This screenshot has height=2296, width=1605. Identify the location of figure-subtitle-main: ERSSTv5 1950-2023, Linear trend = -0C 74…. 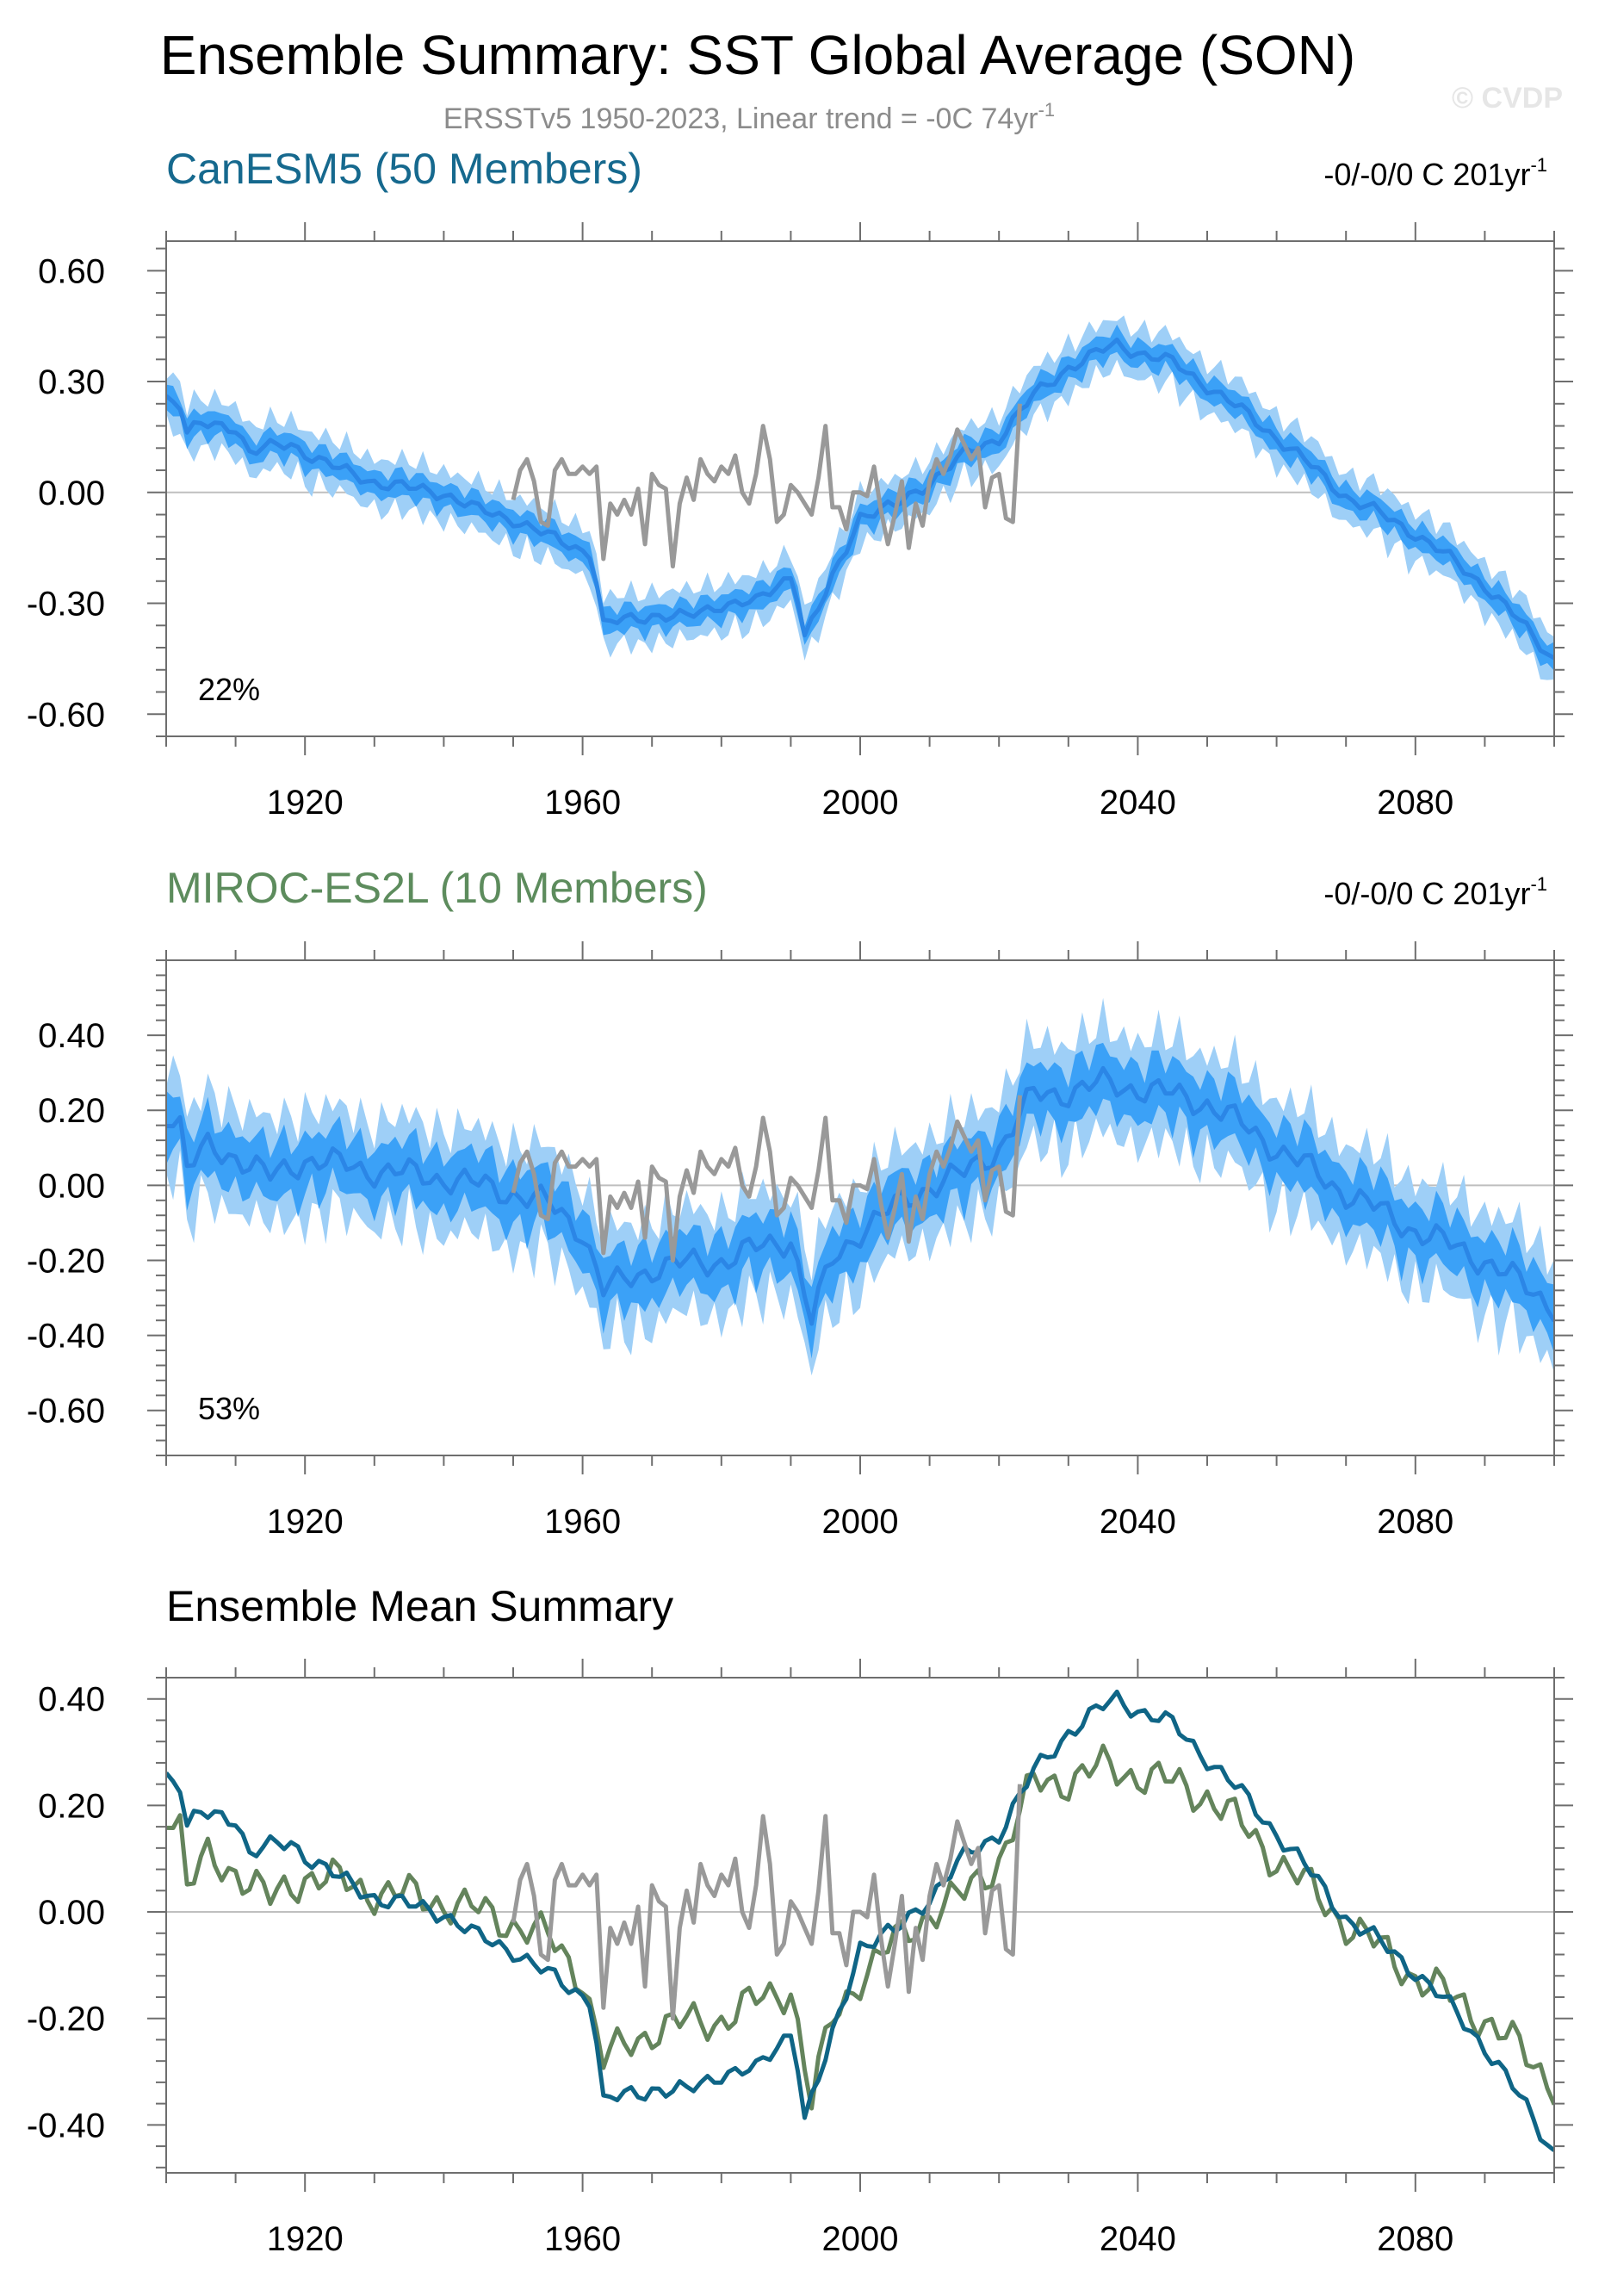
(740, 118).